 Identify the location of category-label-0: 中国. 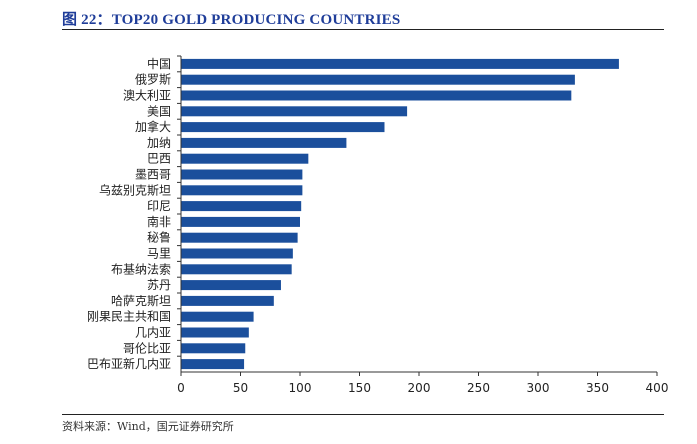
(159, 63).